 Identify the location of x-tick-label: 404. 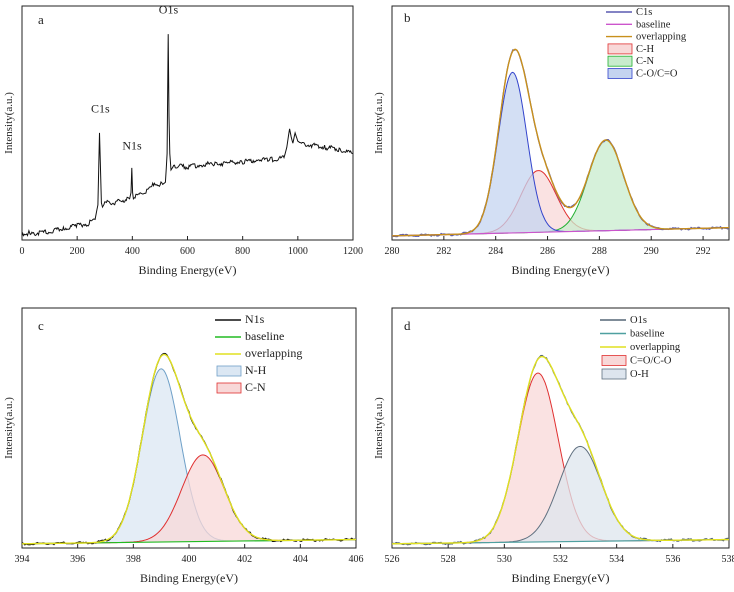
(300, 559).